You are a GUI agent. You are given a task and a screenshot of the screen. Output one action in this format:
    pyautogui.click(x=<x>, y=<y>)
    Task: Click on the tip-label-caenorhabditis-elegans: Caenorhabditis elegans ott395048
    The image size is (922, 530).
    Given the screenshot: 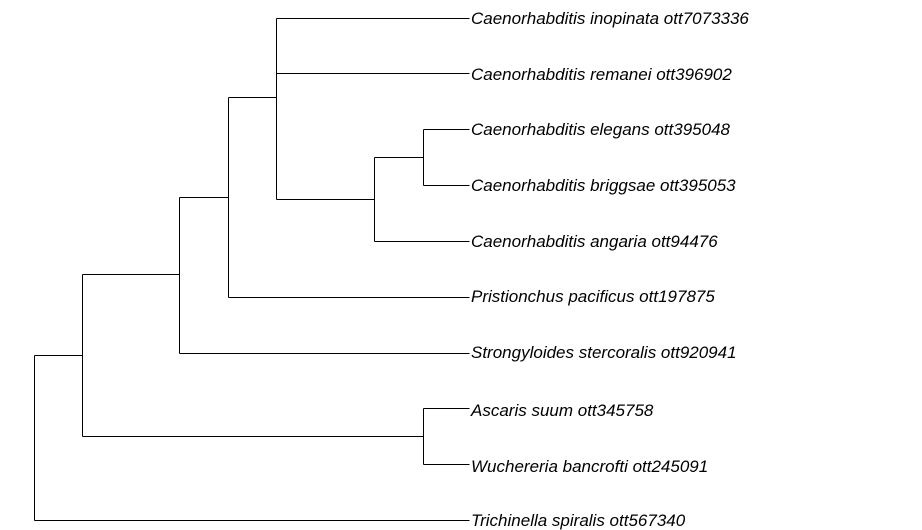 What is the action you would take?
    pyautogui.click(x=601, y=129)
    